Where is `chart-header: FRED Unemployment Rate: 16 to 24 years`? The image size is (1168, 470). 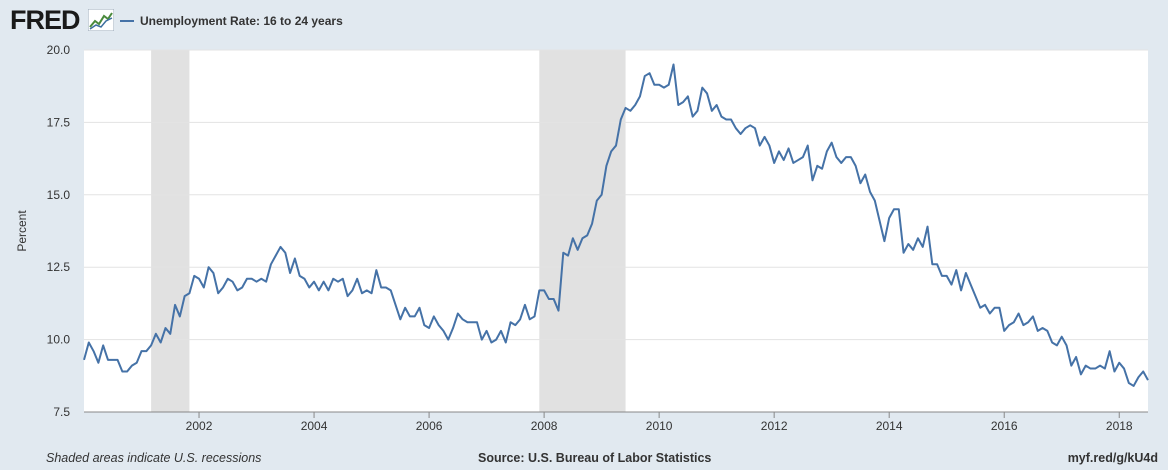 chart-header: FRED Unemployment Rate: 16 to 24 years is located at coordinates (584, 22).